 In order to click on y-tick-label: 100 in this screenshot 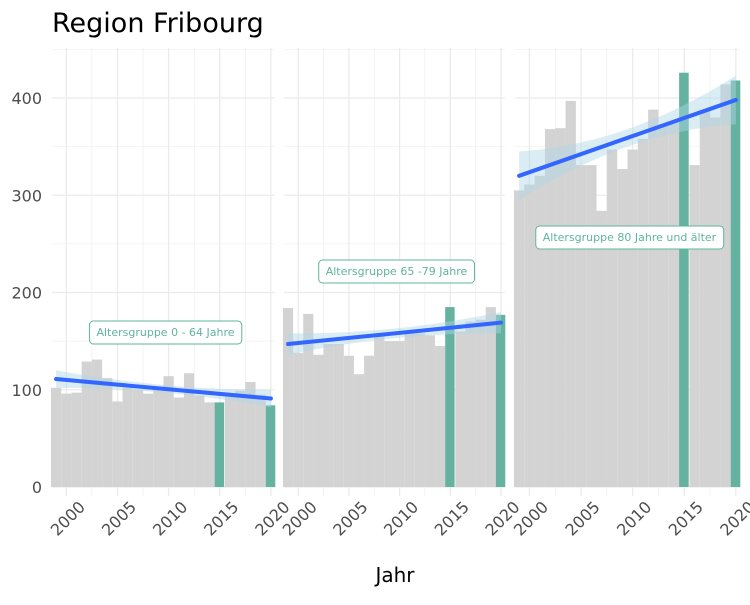, I will do `click(26, 390)`.